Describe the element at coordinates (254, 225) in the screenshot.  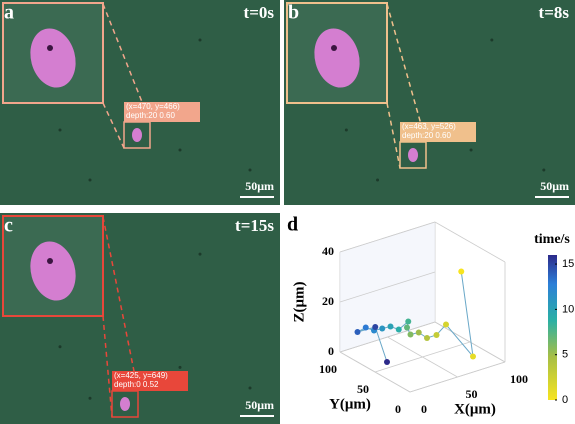
I see `time: t=15s` at that location.